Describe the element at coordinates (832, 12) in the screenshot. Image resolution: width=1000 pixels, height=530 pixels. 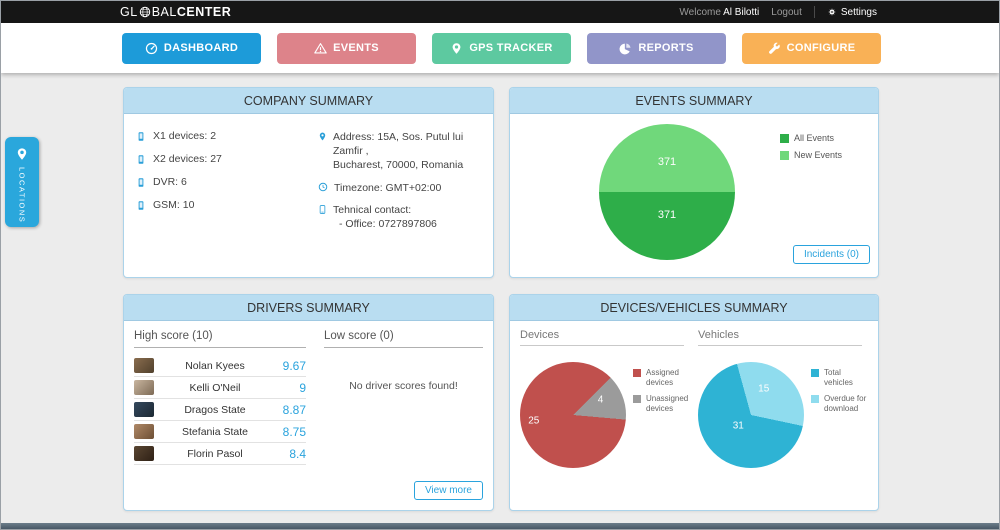
I see `gear-icon` at that location.